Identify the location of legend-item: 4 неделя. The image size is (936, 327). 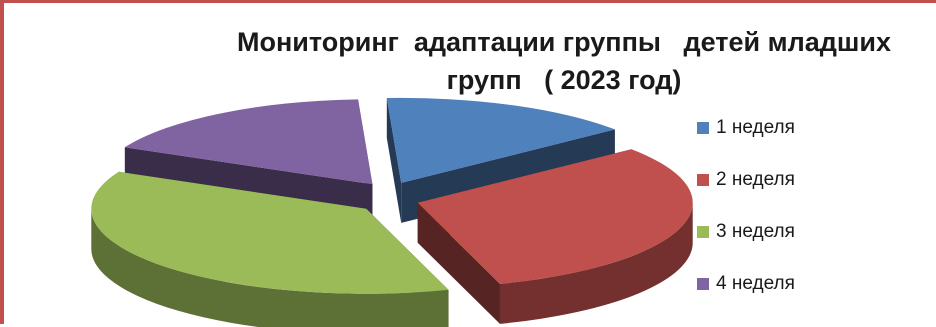
(746, 283).